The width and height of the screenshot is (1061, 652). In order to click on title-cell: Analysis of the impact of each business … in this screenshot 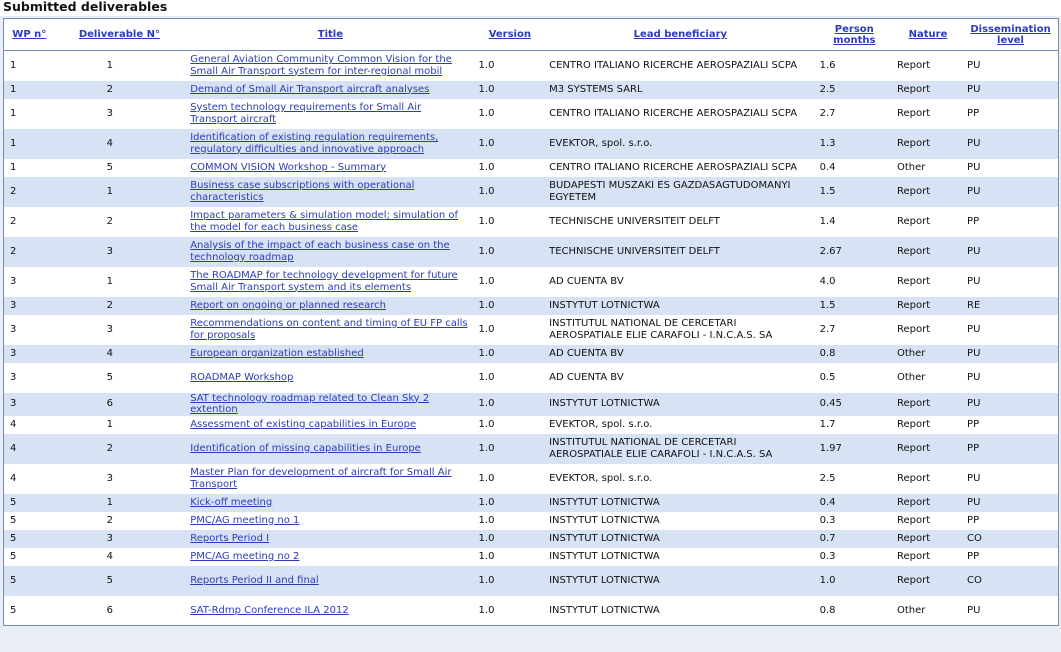, I will do `click(330, 251)`.